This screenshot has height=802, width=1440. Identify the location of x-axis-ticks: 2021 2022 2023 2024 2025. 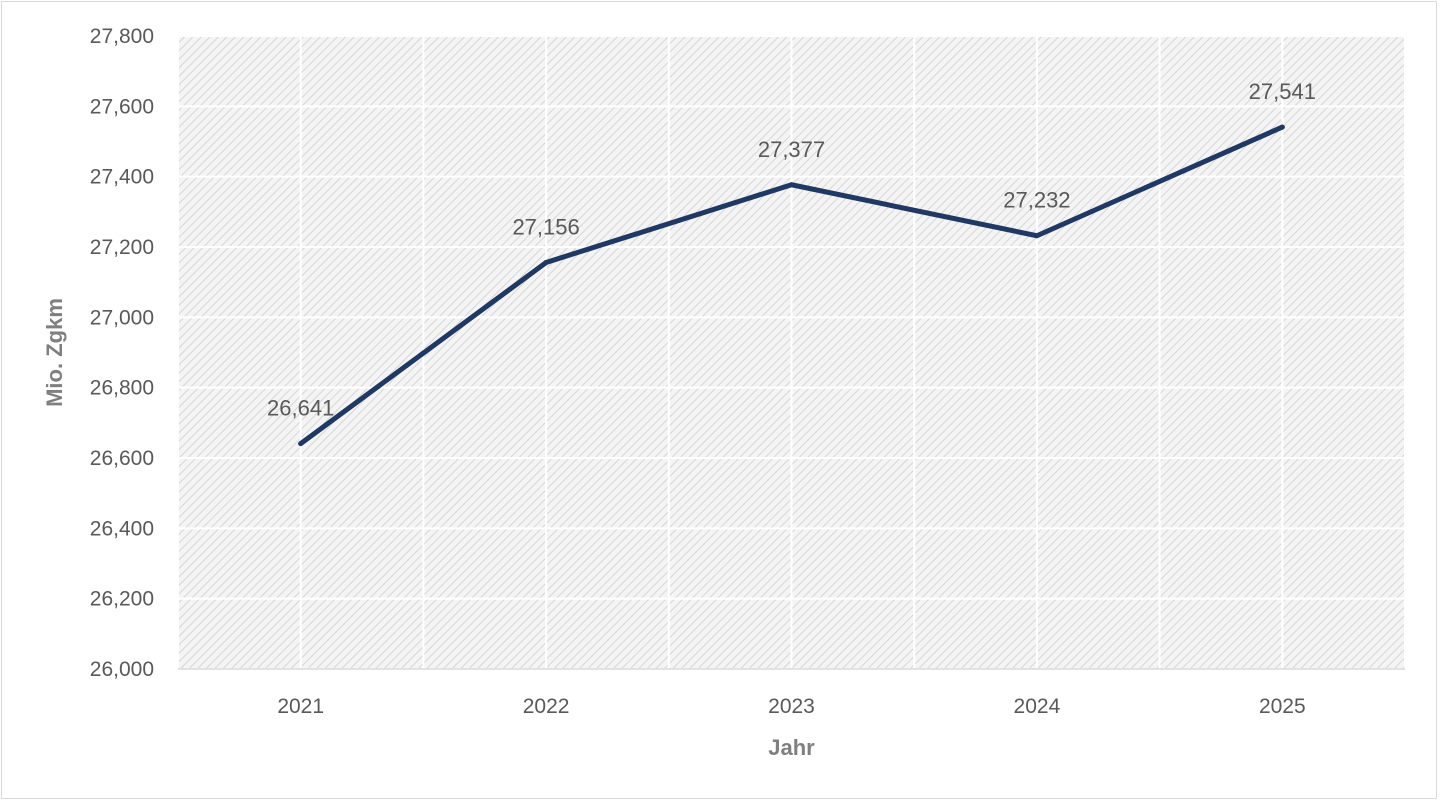
(791, 706).